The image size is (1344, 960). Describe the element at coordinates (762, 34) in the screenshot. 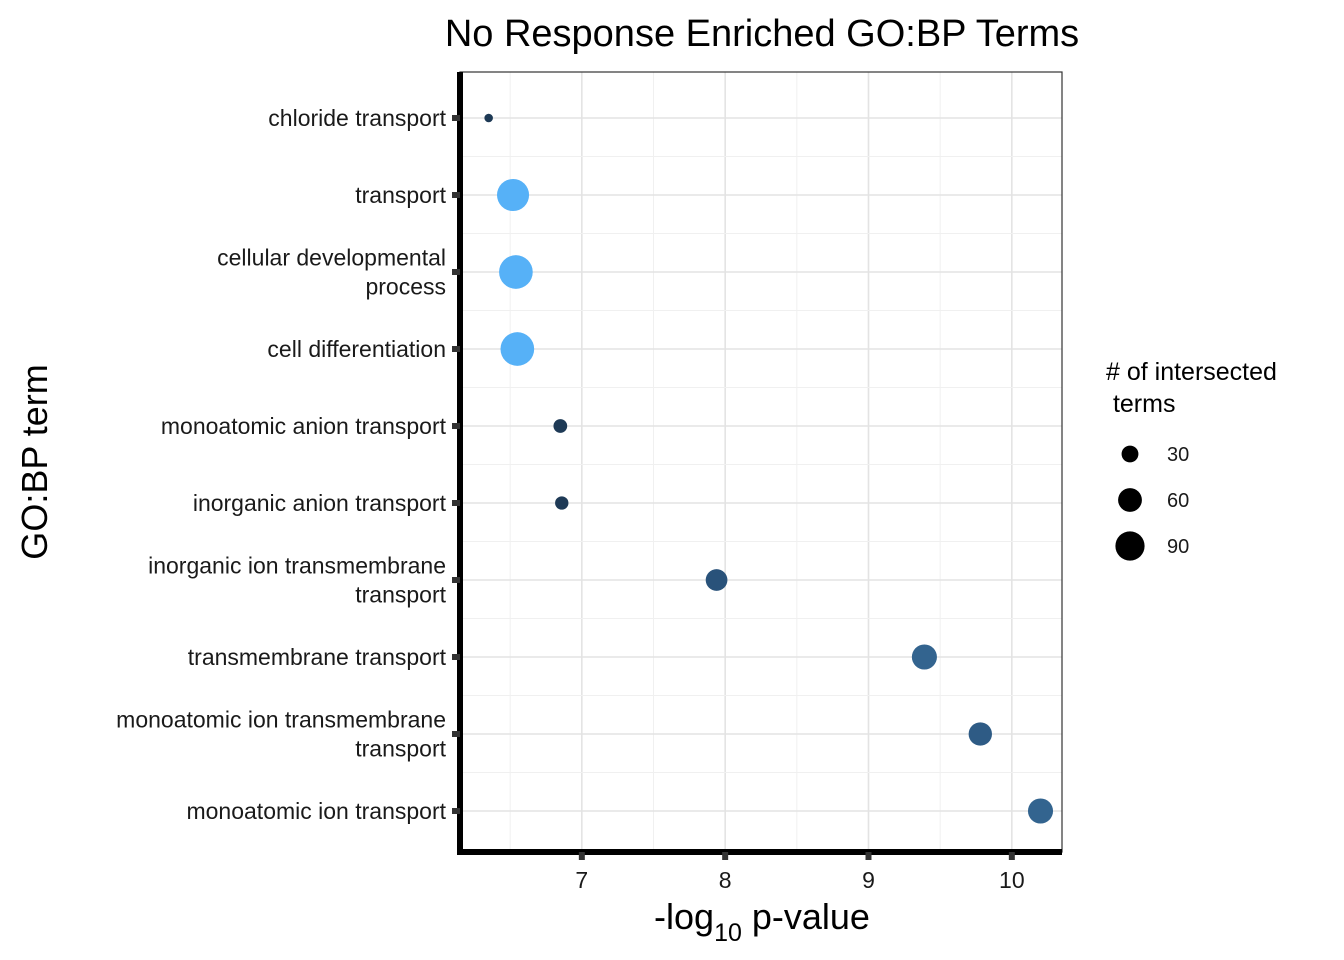

I see `chart-title: No Response Enriched GO:BP Terms` at that location.